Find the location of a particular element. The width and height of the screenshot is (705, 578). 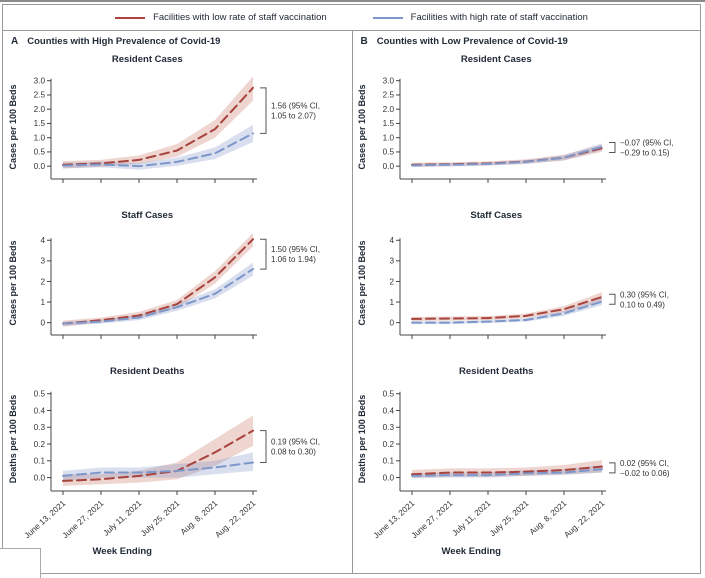

blue-line-swatch is located at coordinates (387, 17).